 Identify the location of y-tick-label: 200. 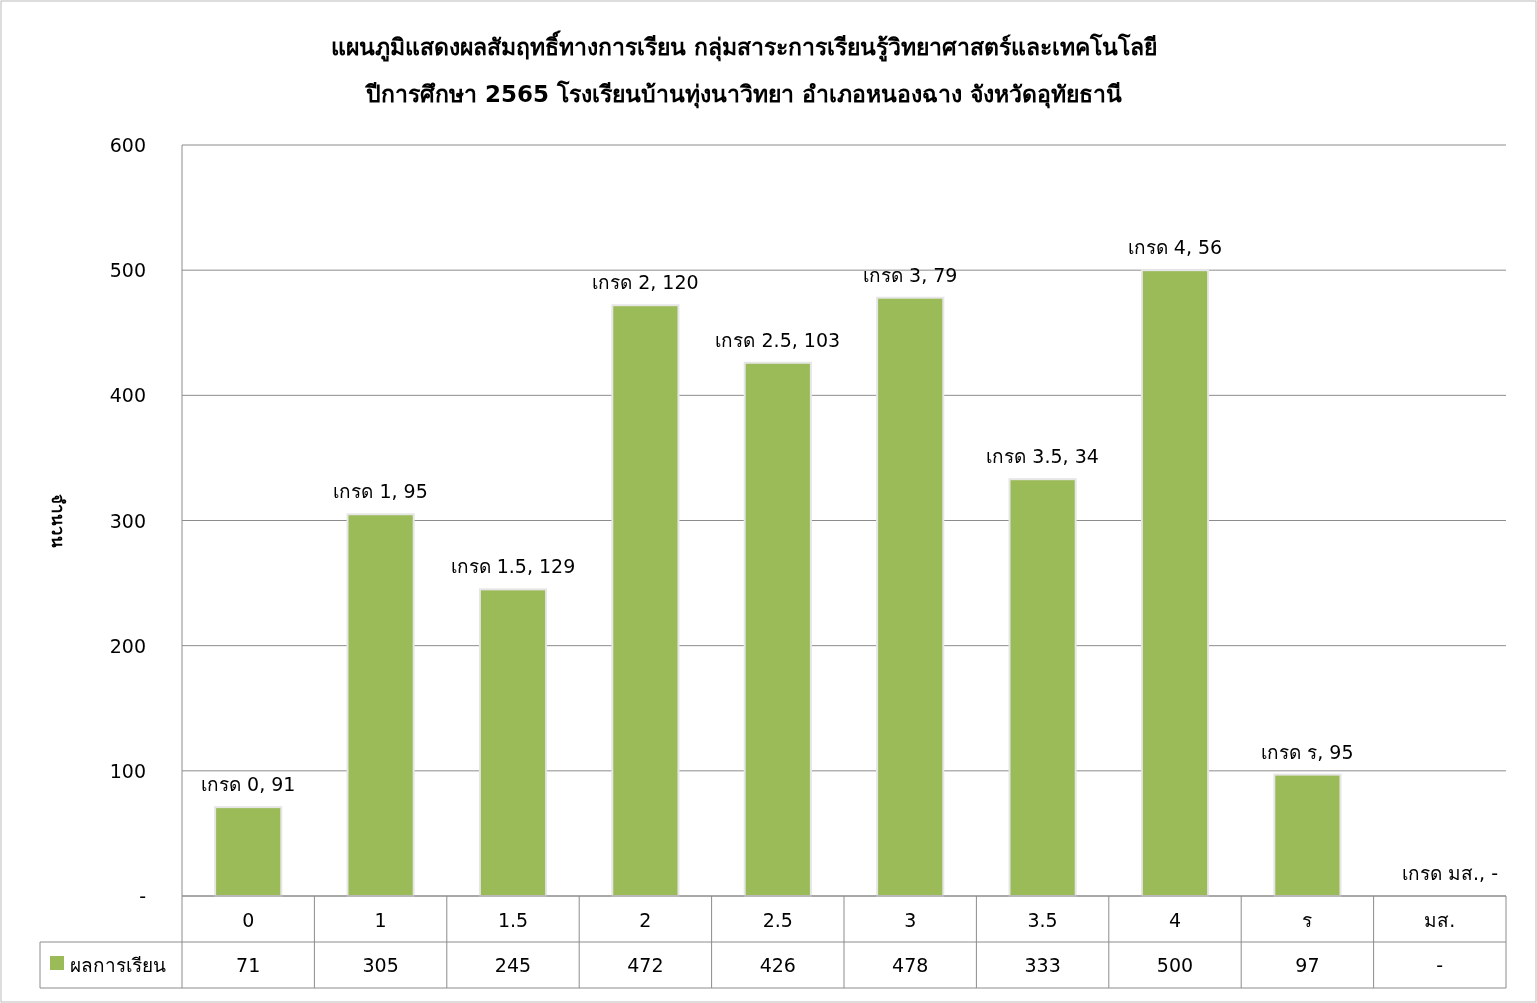
(127, 645).